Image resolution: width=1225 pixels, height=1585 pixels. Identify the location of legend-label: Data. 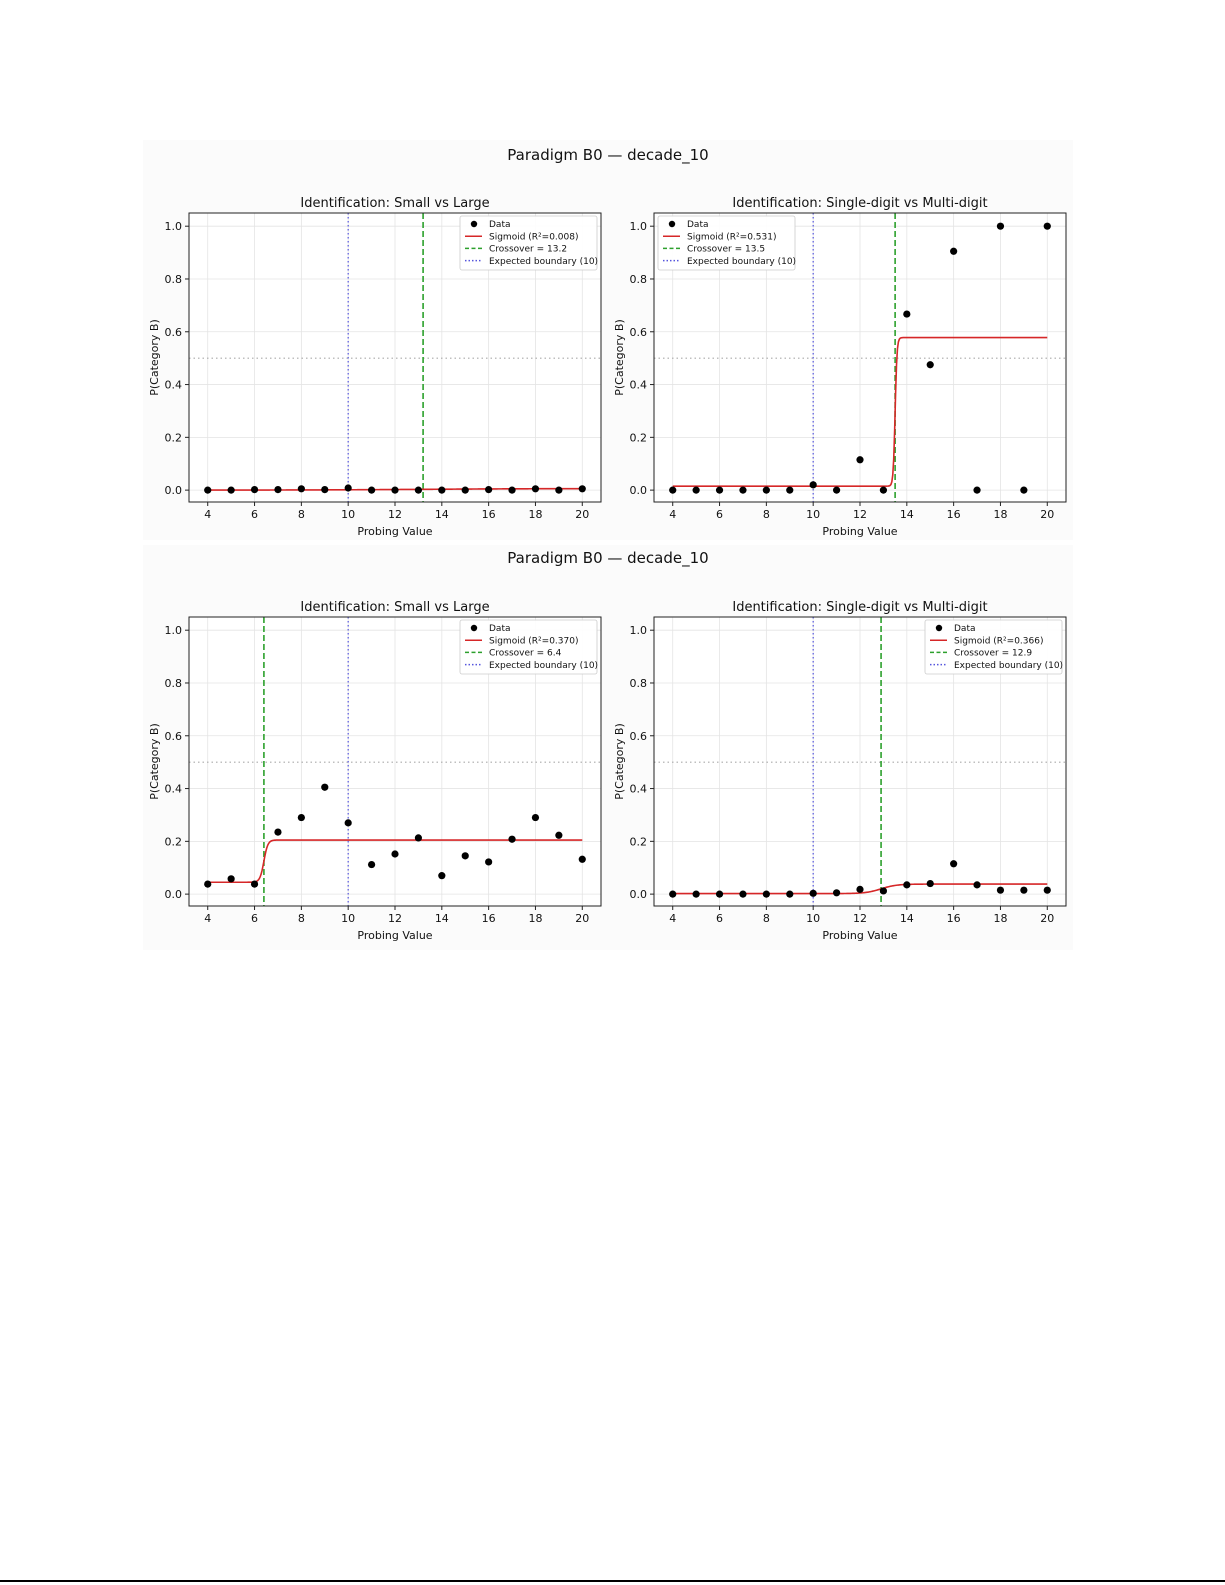
(965, 629).